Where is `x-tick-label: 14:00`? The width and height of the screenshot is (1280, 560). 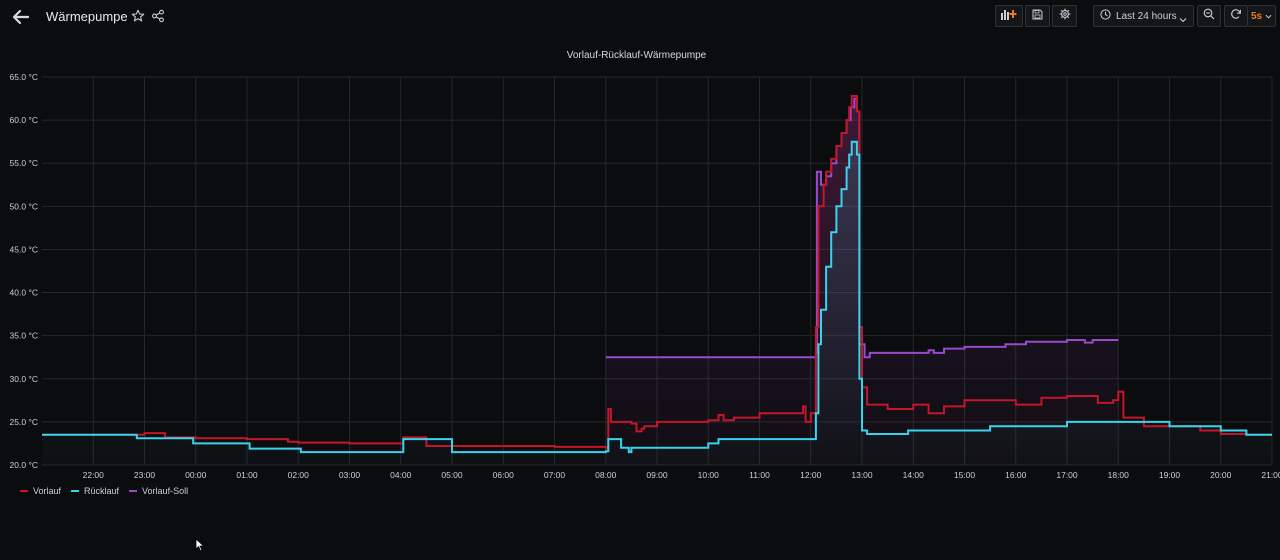 x-tick-label: 14:00 is located at coordinates (914, 475).